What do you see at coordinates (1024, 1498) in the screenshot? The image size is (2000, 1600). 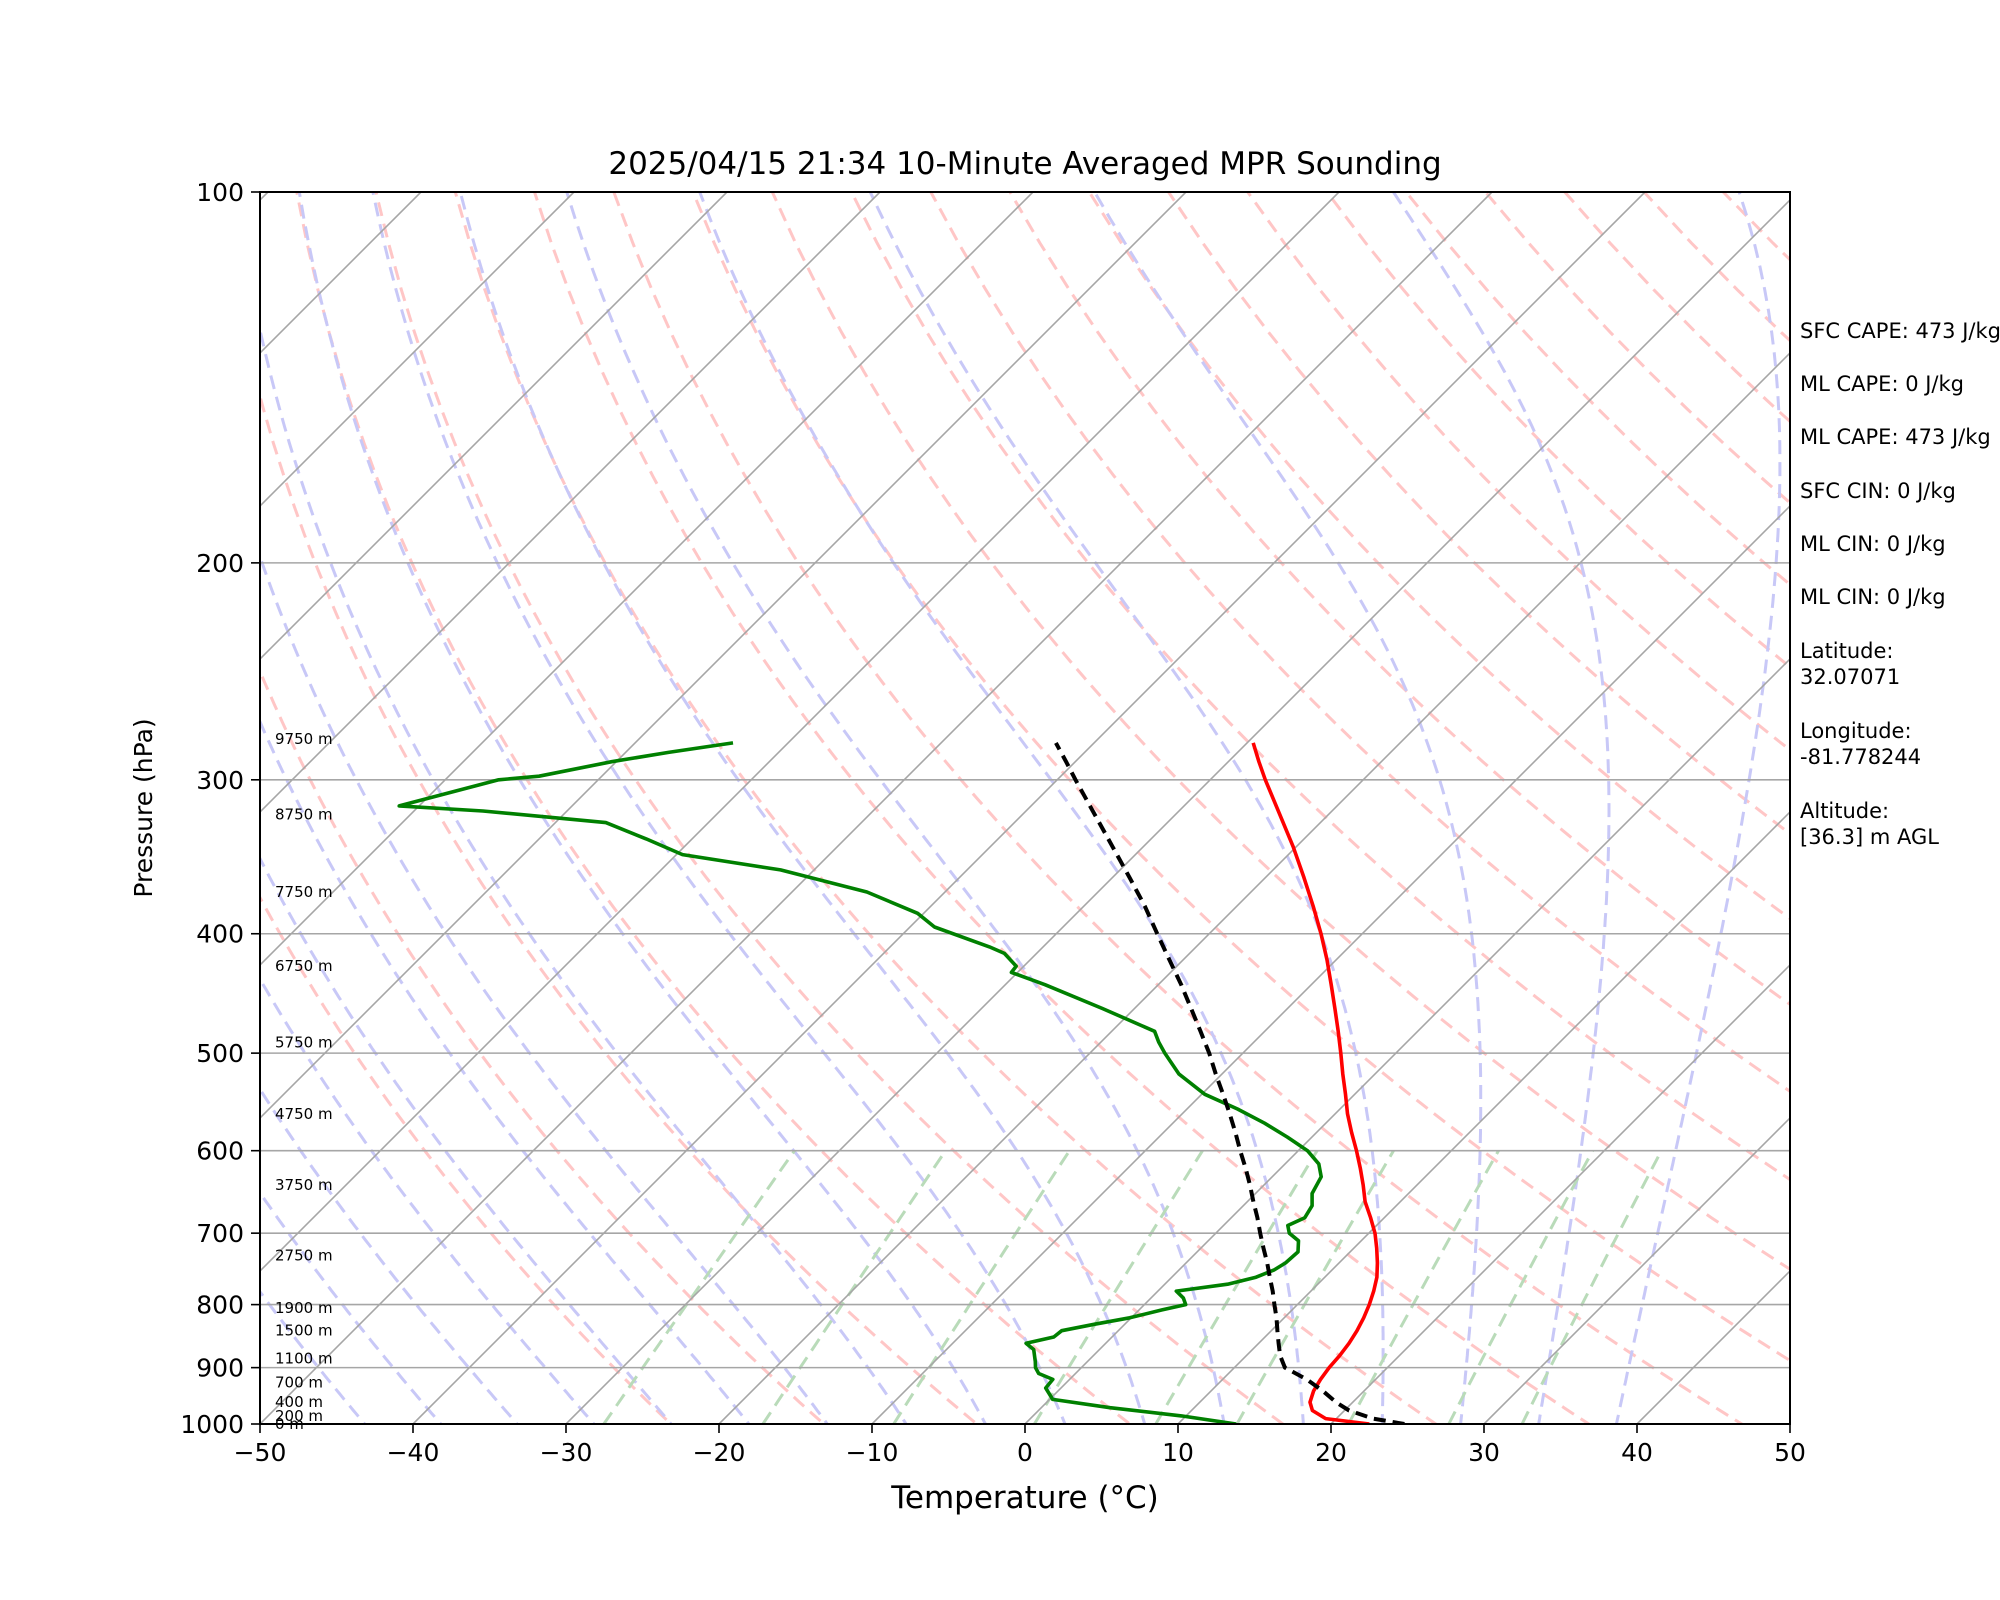 I see `x-axis-label: Temperature (°C)` at bounding box center [1024, 1498].